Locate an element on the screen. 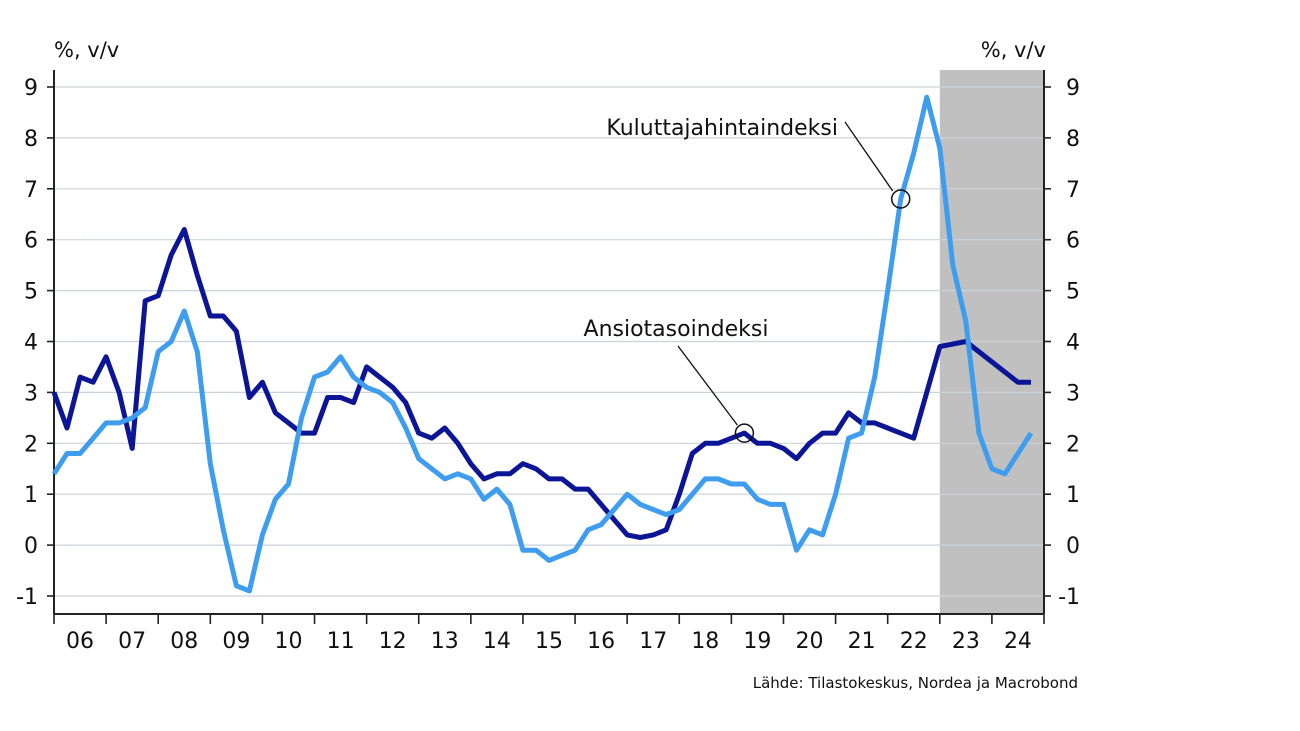  y-tick-label-left: 0 is located at coordinates (31, 546).